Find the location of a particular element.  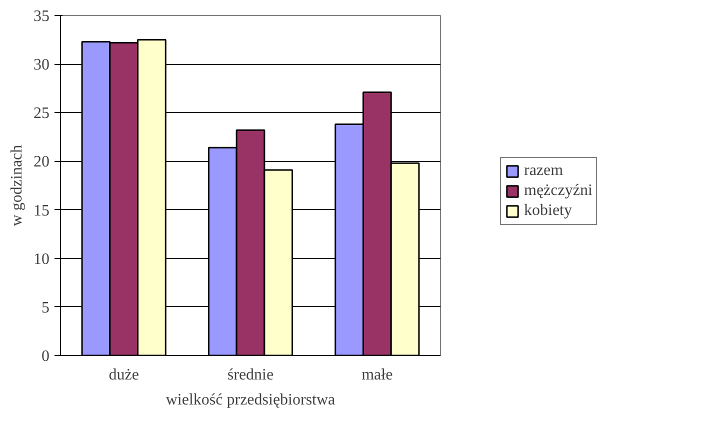

y-axis-title: w godzinach is located at coordinates (17, 185).